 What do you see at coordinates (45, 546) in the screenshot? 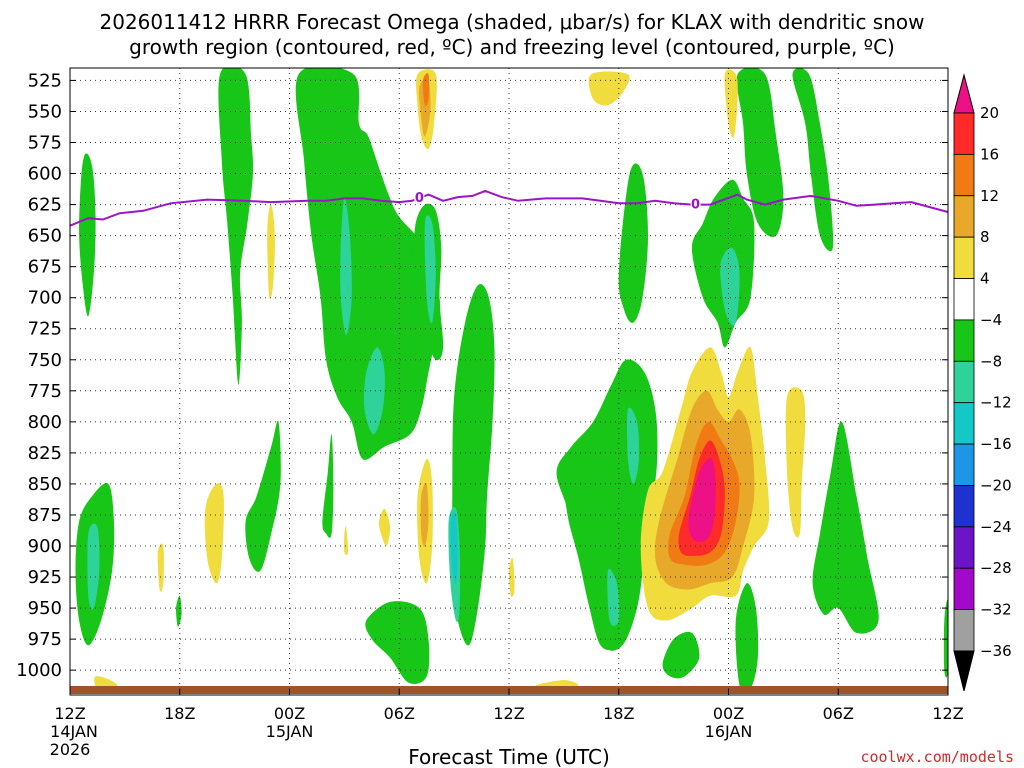
I see `y-tick-label: 900` at bounding box center [45, 546].